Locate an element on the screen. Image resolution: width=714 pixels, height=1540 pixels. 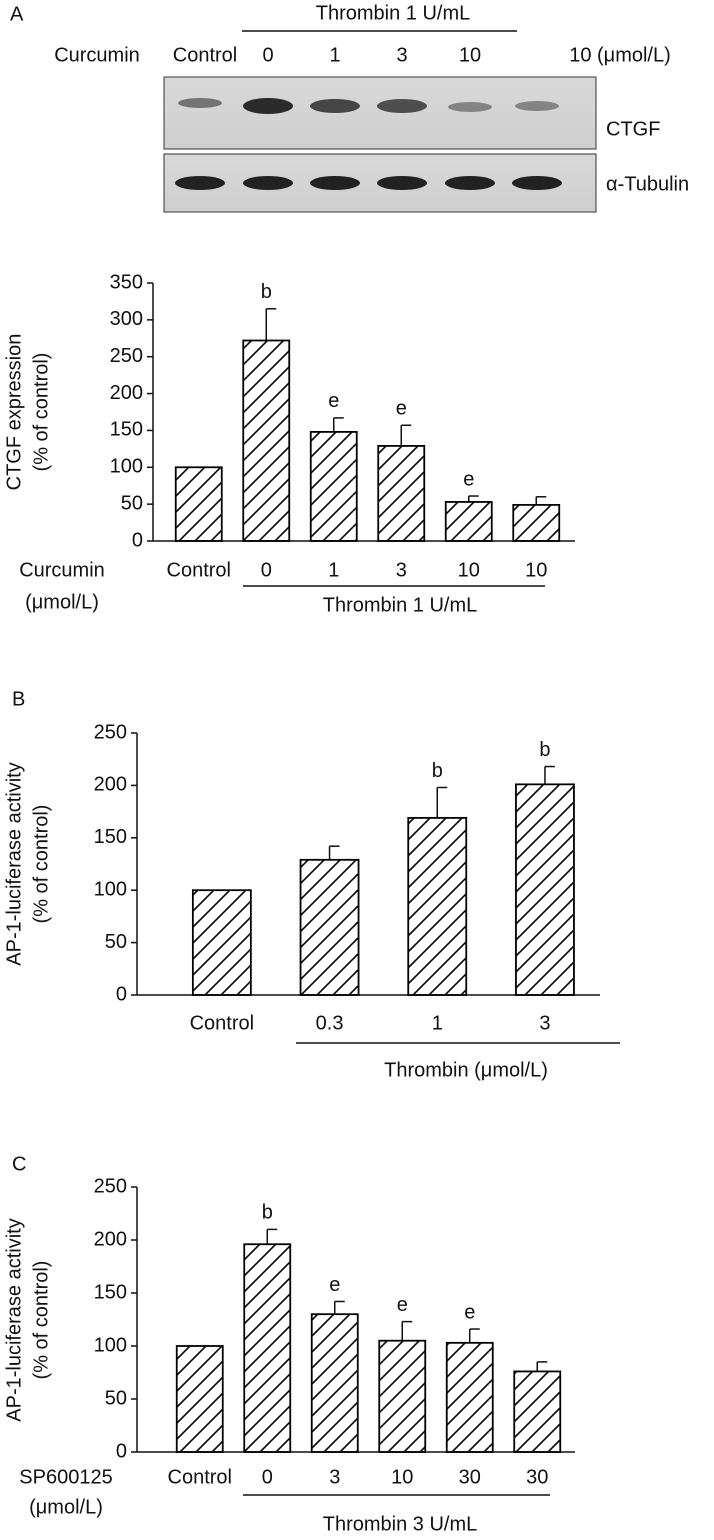
lane-label: 1 is located at coordinates (334, 55).